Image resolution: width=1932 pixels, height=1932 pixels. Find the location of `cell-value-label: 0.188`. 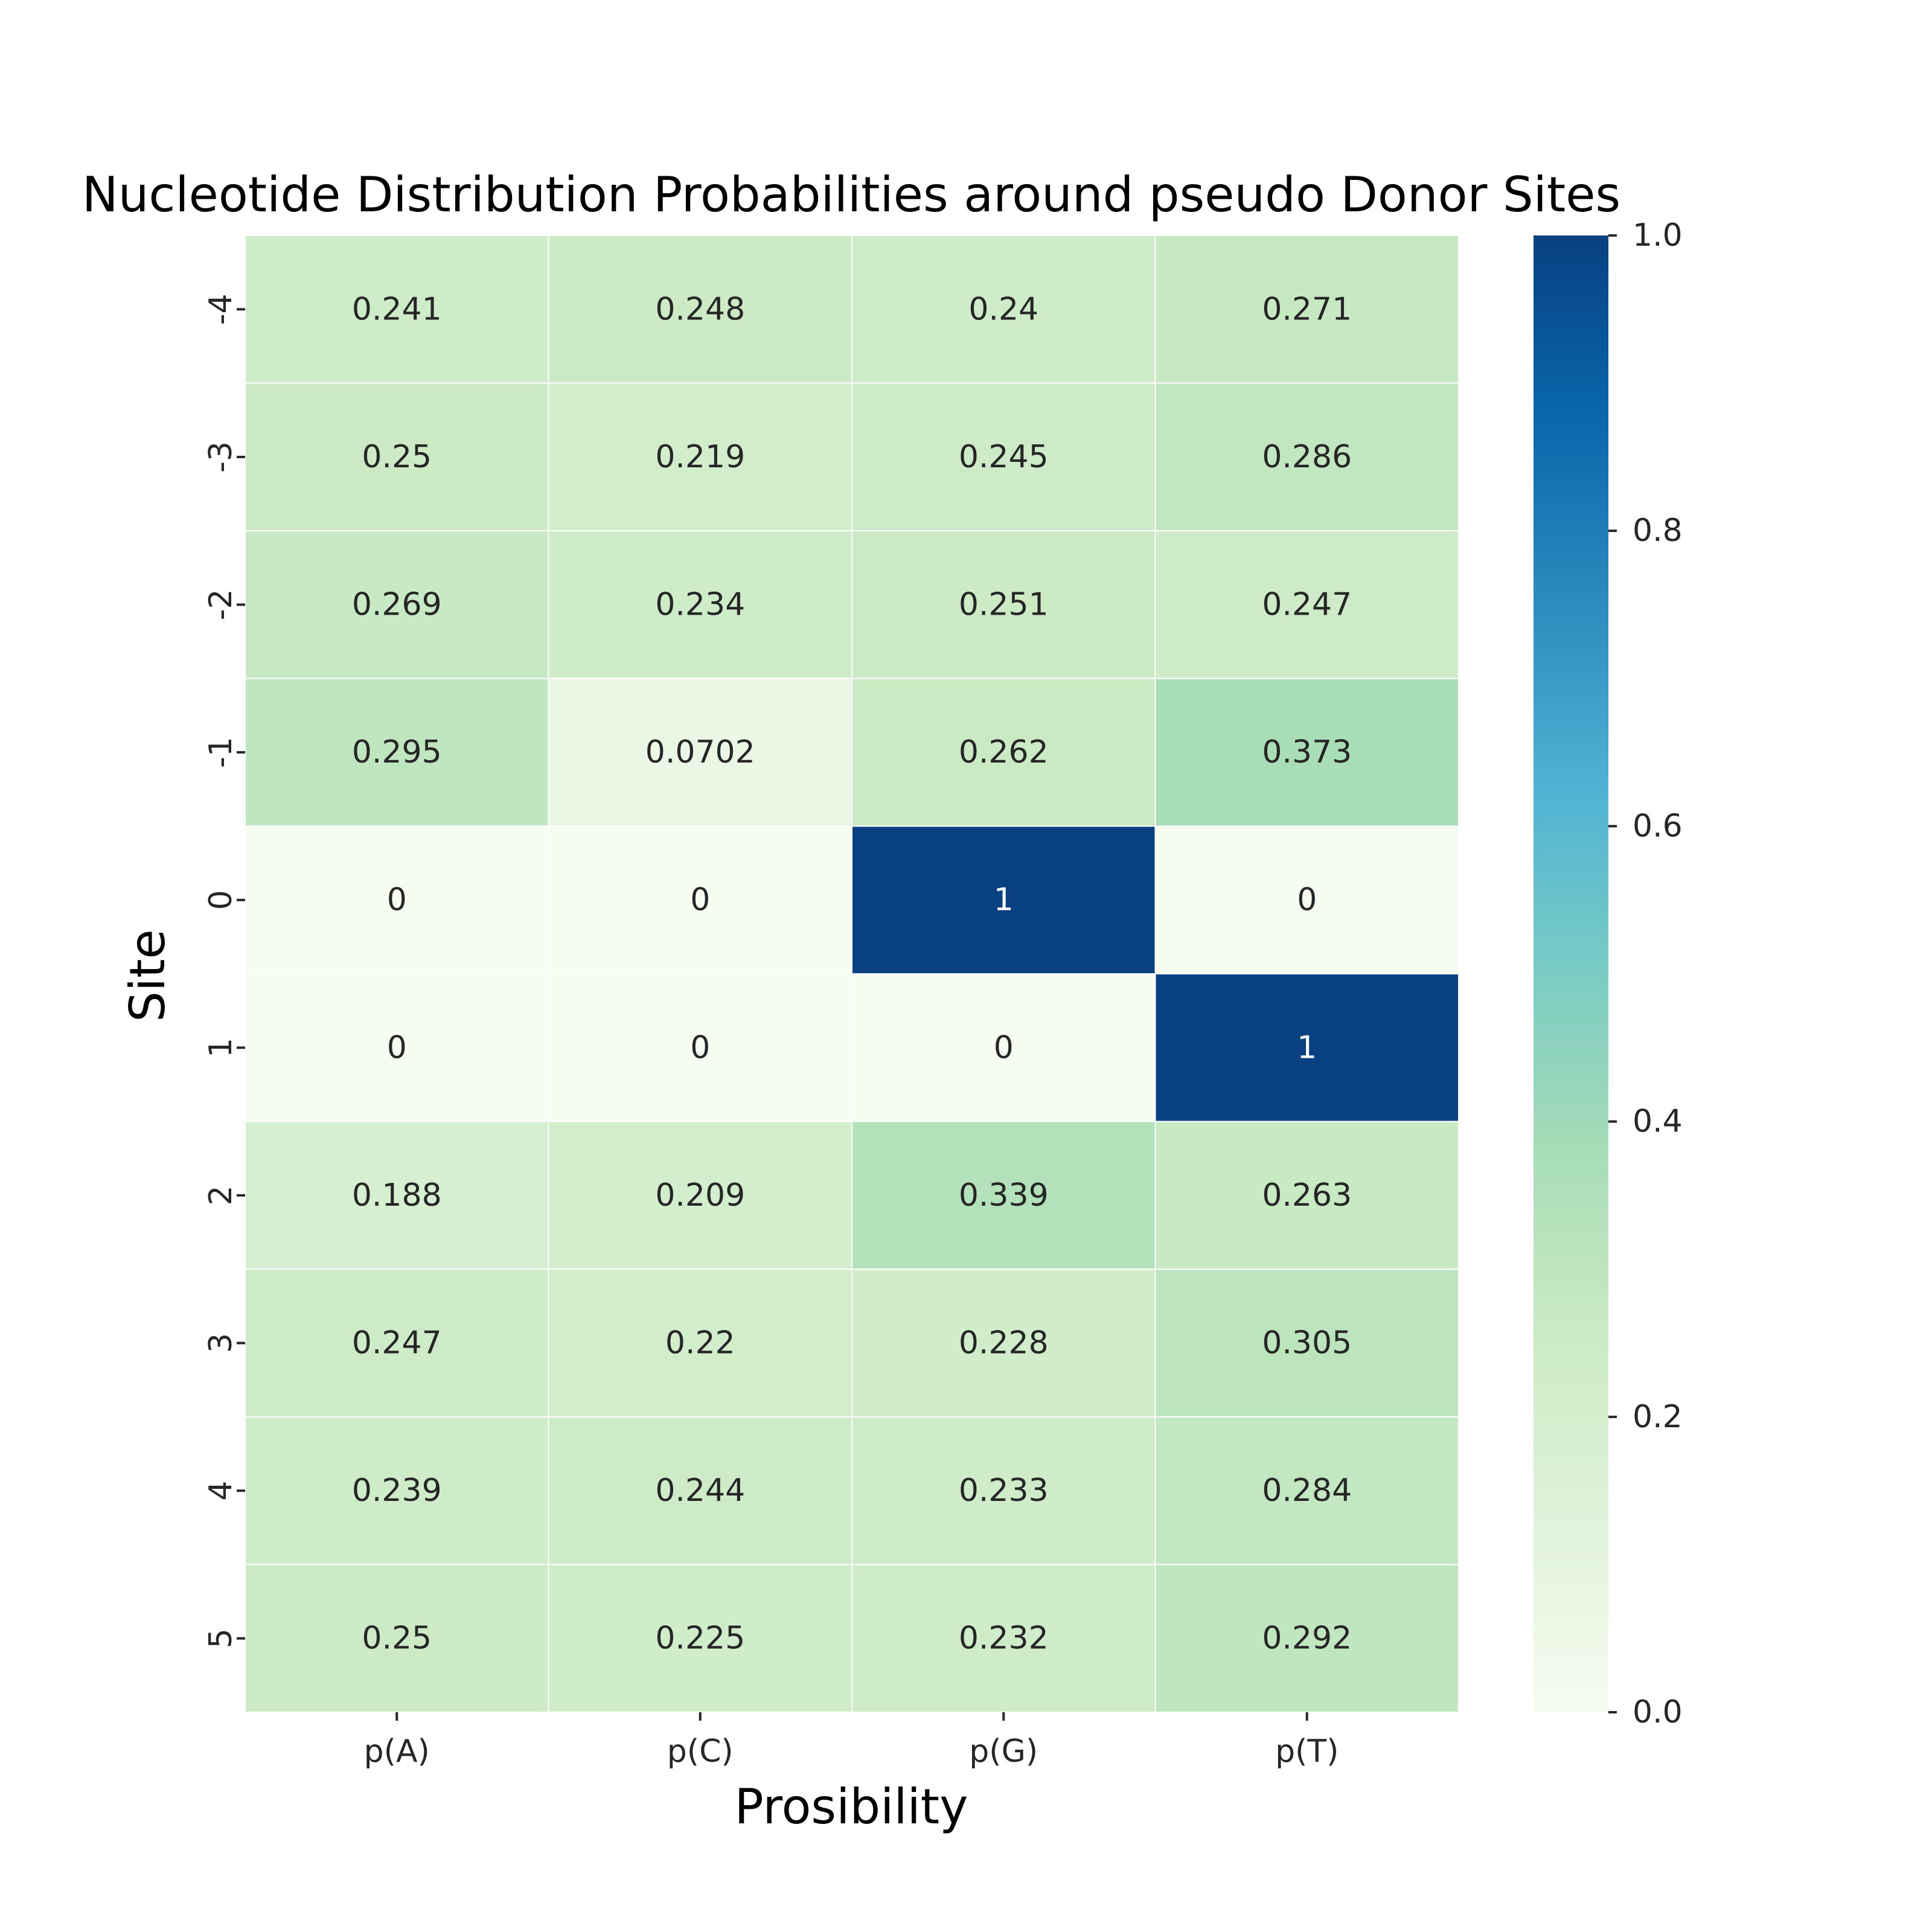

cell-value-label: 0.188 is located at coordinates (397, 1195).